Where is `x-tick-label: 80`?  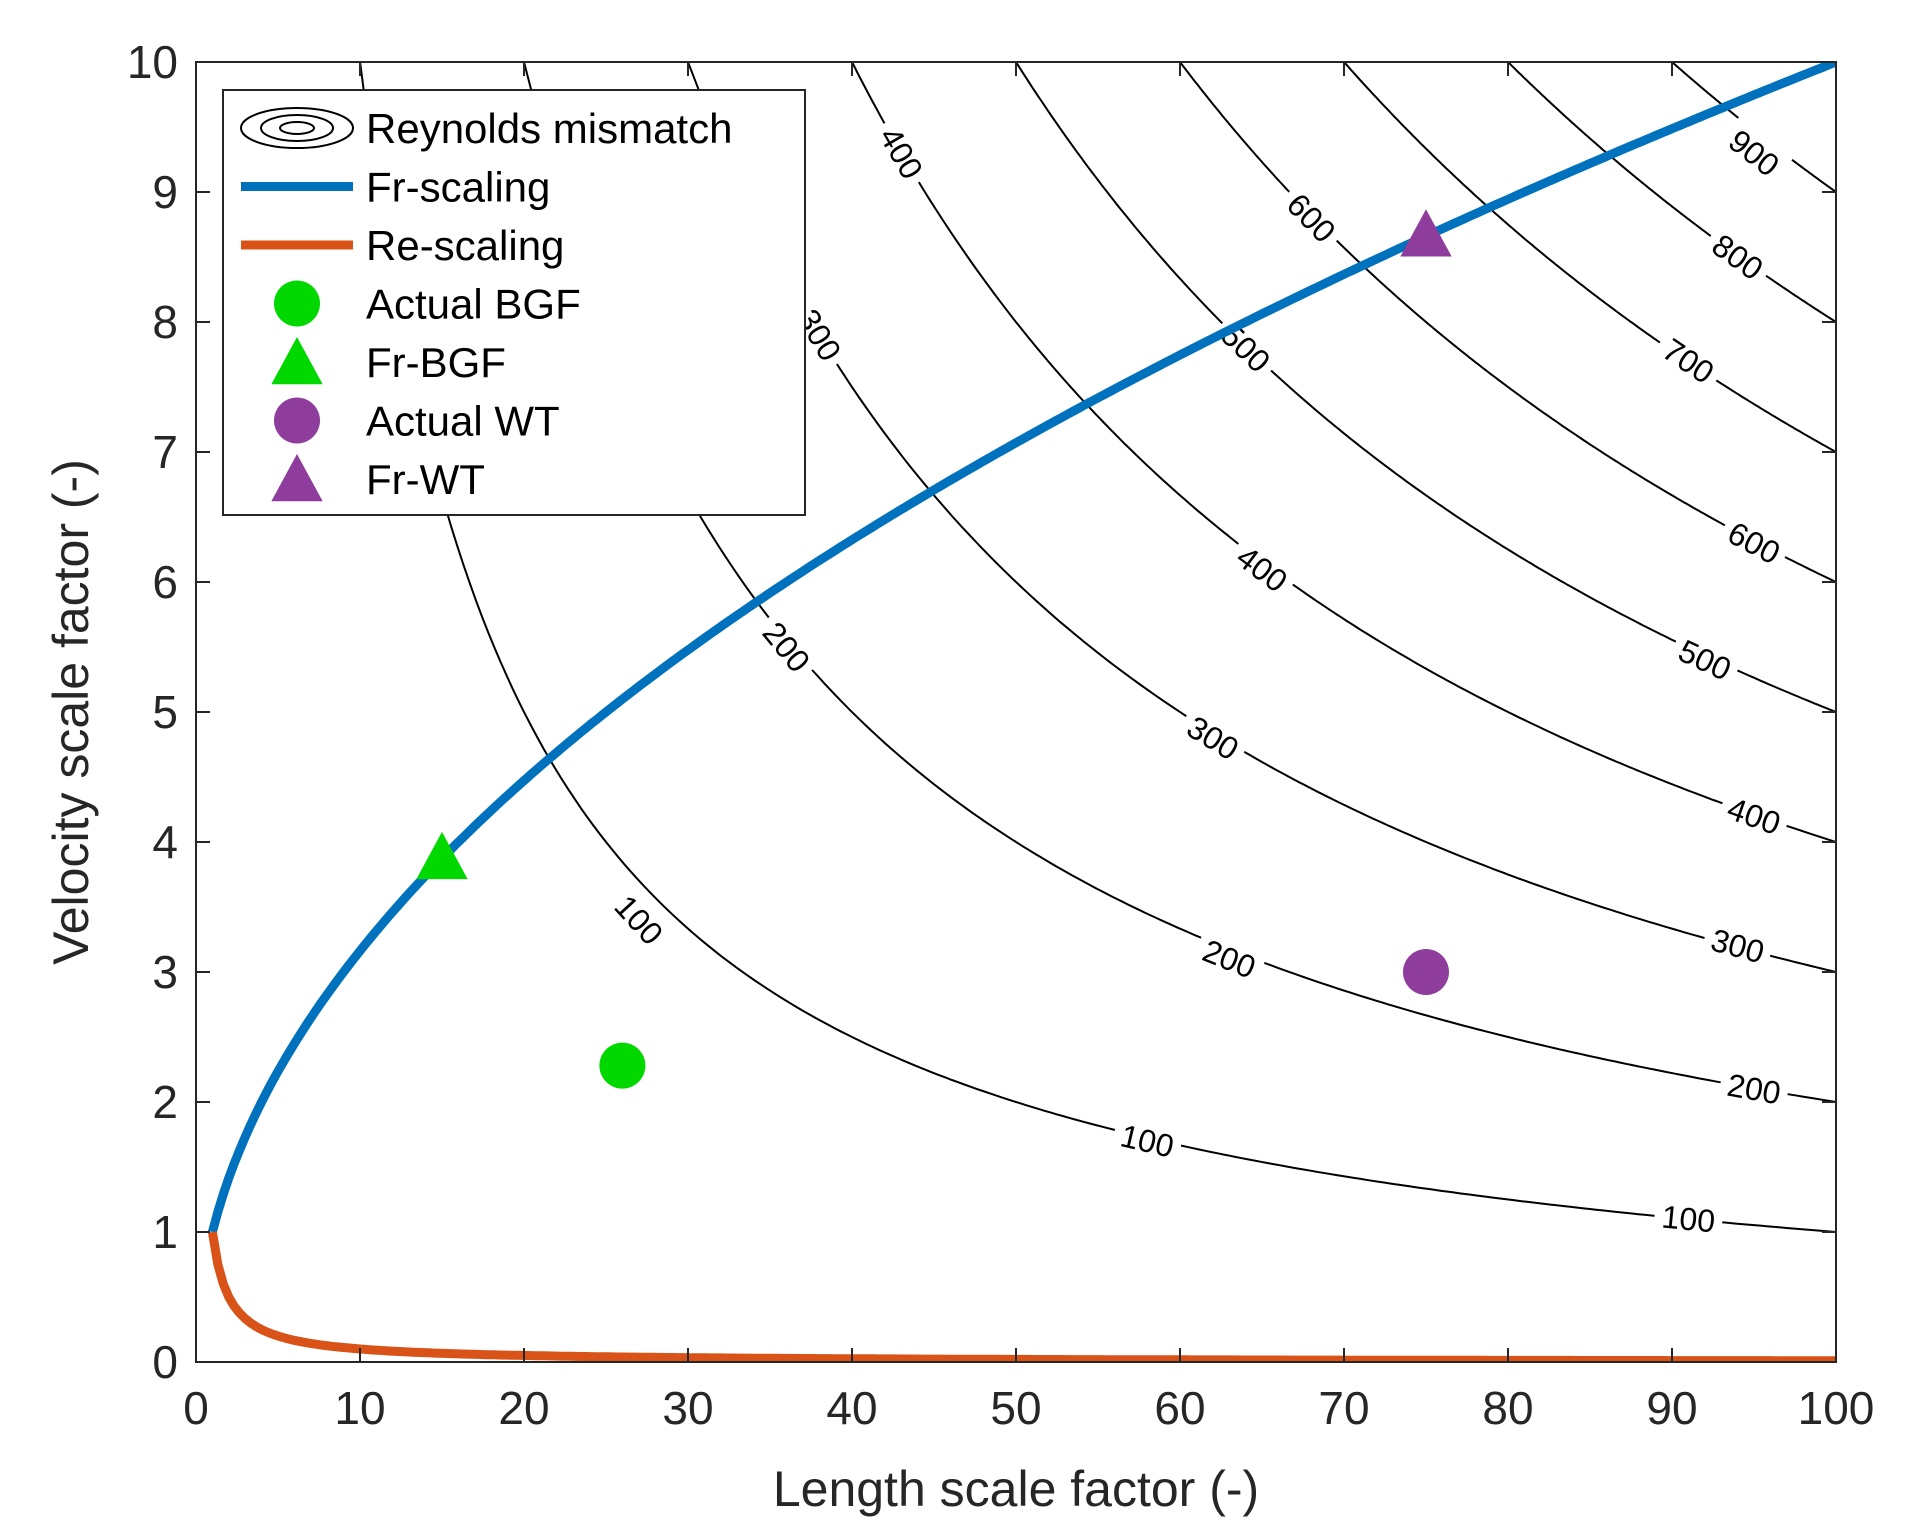
x-tick-label: 80 is located at coordinates (1507, 1408).